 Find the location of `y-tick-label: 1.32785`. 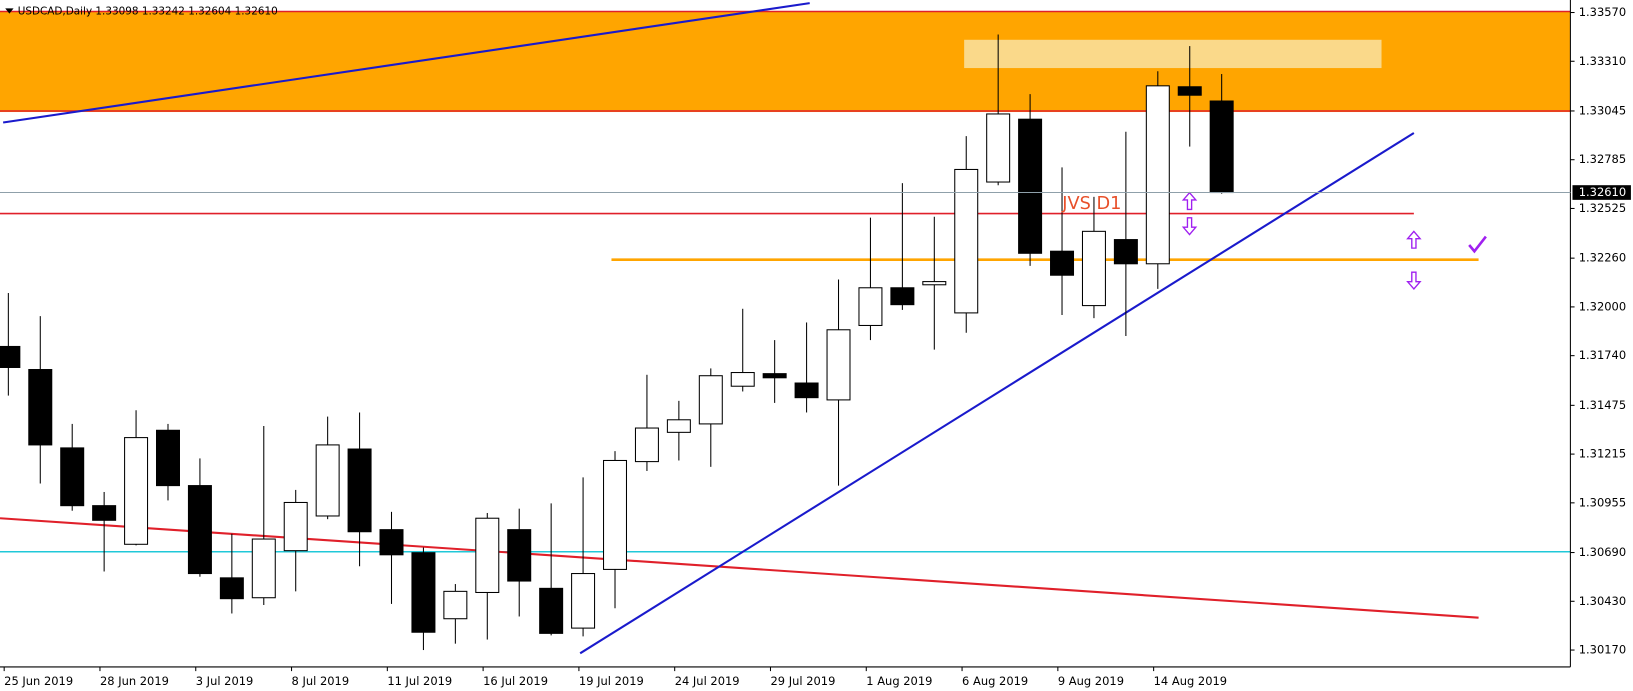

y-tick-label: 1.32785 is located at coordinates (1602, 159).